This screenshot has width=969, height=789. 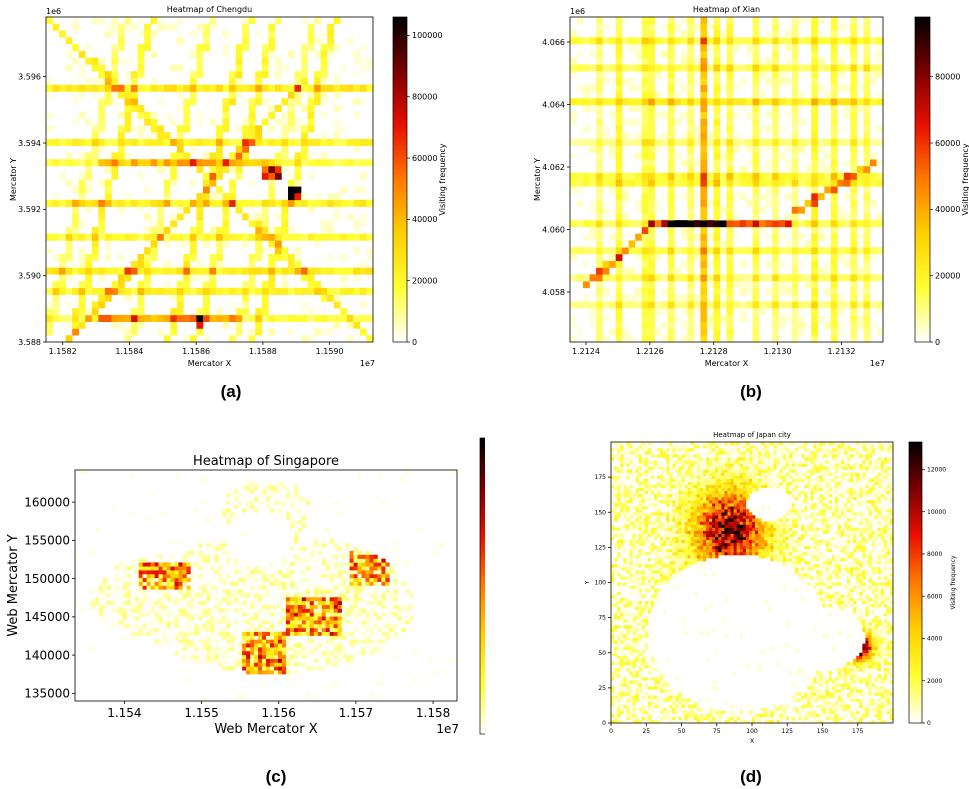 I want to click on x-offset-label: 1e7, so click(x=877, y=363).